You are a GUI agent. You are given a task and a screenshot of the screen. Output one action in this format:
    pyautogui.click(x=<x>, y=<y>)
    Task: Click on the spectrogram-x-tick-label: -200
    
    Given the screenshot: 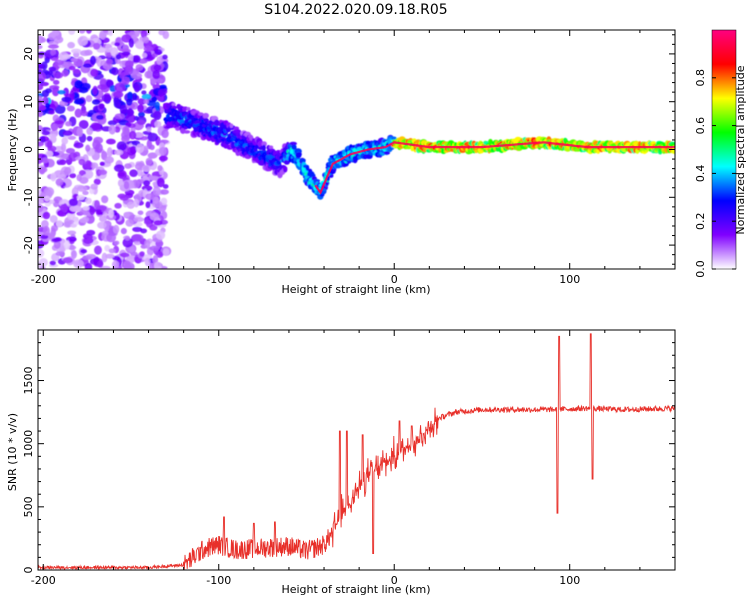 What is the action you would take?
    pyautogui.click(x=43, y=279)
    